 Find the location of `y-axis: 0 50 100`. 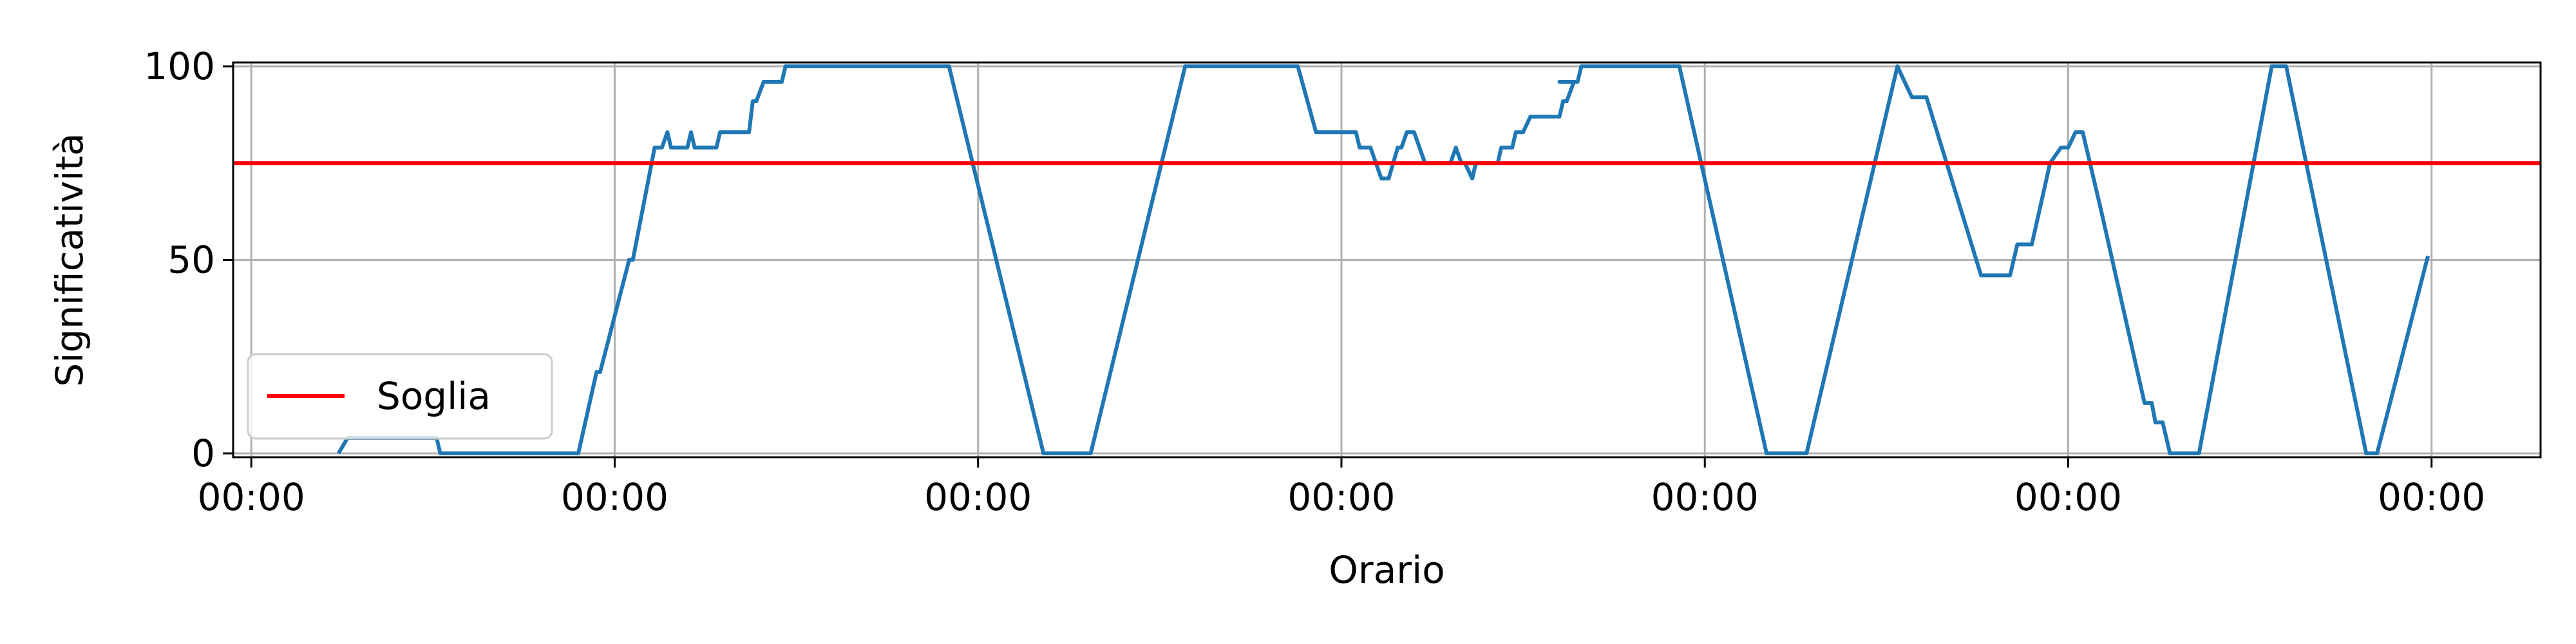

y-axis: 0 50 100 is located at coordinates (189, 259).